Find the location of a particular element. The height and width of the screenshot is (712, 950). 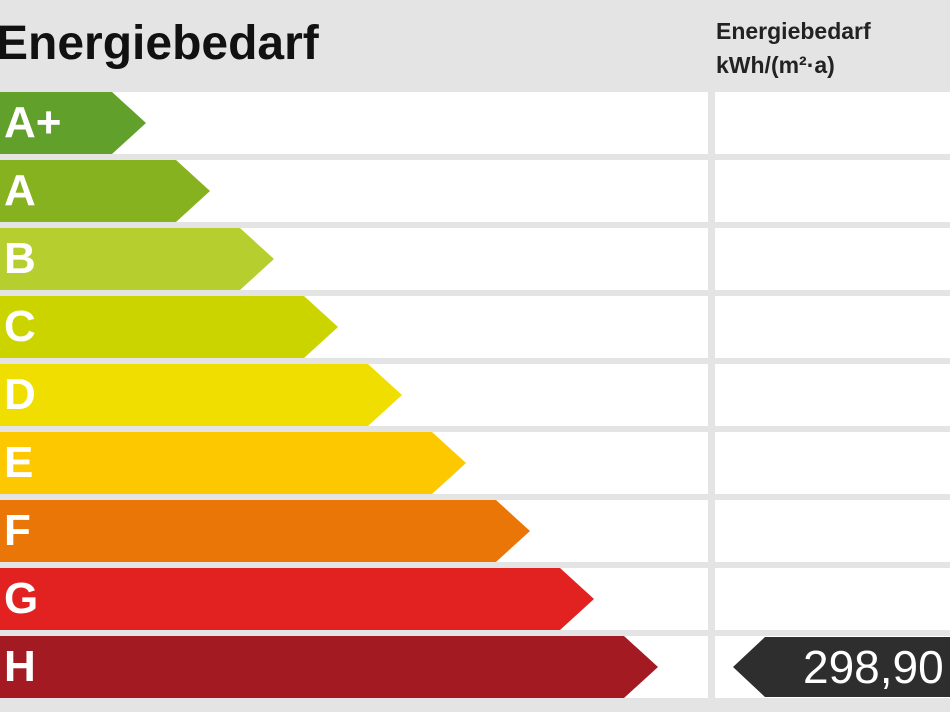

class-bar-cell: H is located at coordinates (354, 667).